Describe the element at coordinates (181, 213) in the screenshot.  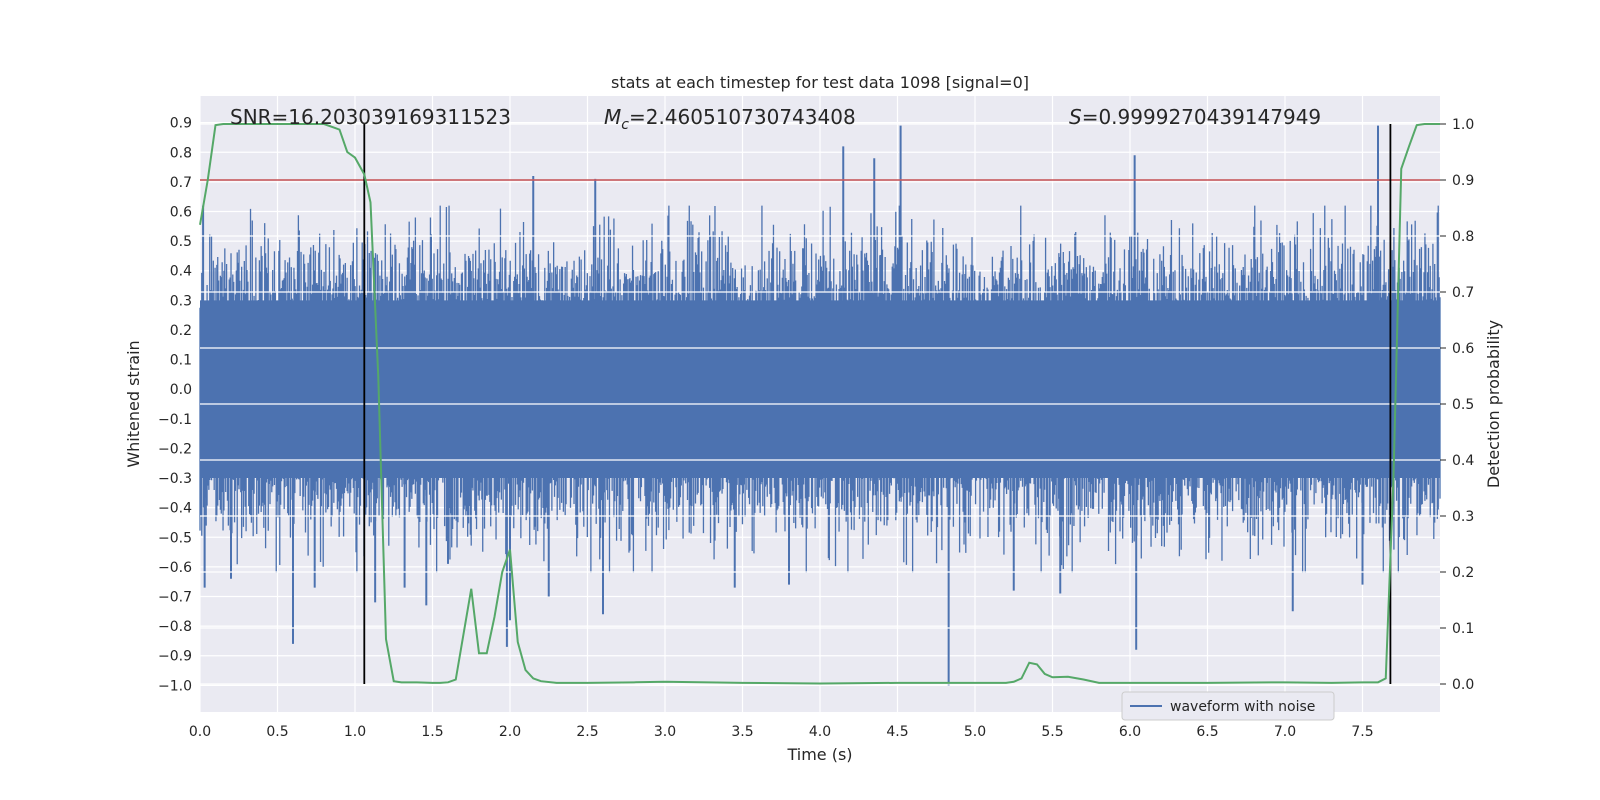
I see `y-left-tick-label: 0.6` at that location.